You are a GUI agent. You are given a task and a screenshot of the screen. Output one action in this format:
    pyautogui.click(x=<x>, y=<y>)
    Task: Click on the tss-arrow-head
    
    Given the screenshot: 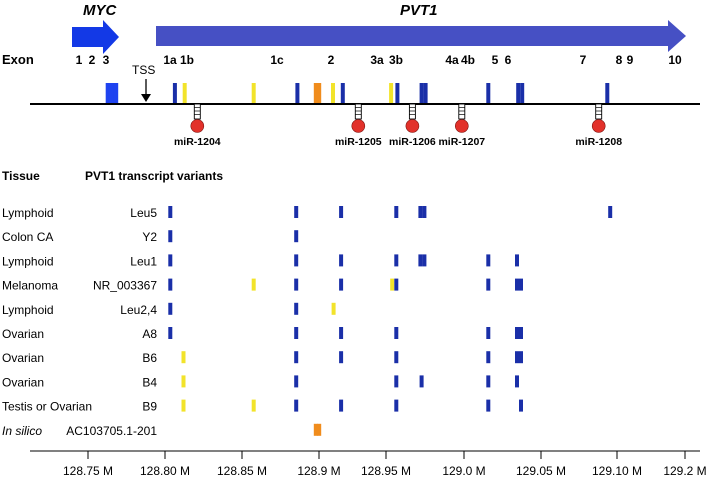 What is the action you would take?
    pyautogui.click(x=146, y=98)
    